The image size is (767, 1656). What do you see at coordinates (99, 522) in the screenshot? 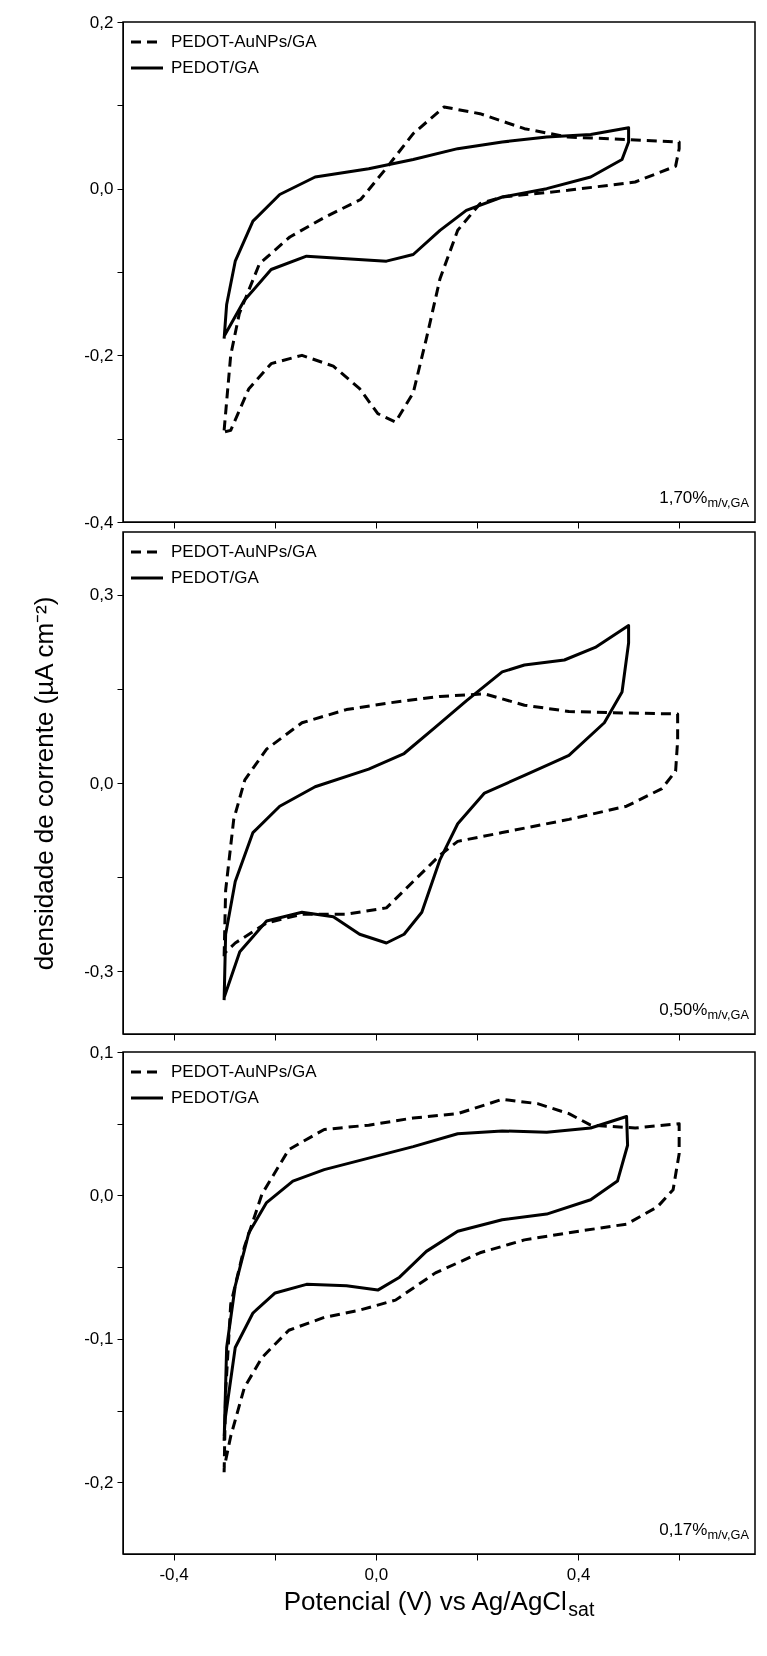
I see `y-tick-label: -0,4` at bounding box center [99, 522].